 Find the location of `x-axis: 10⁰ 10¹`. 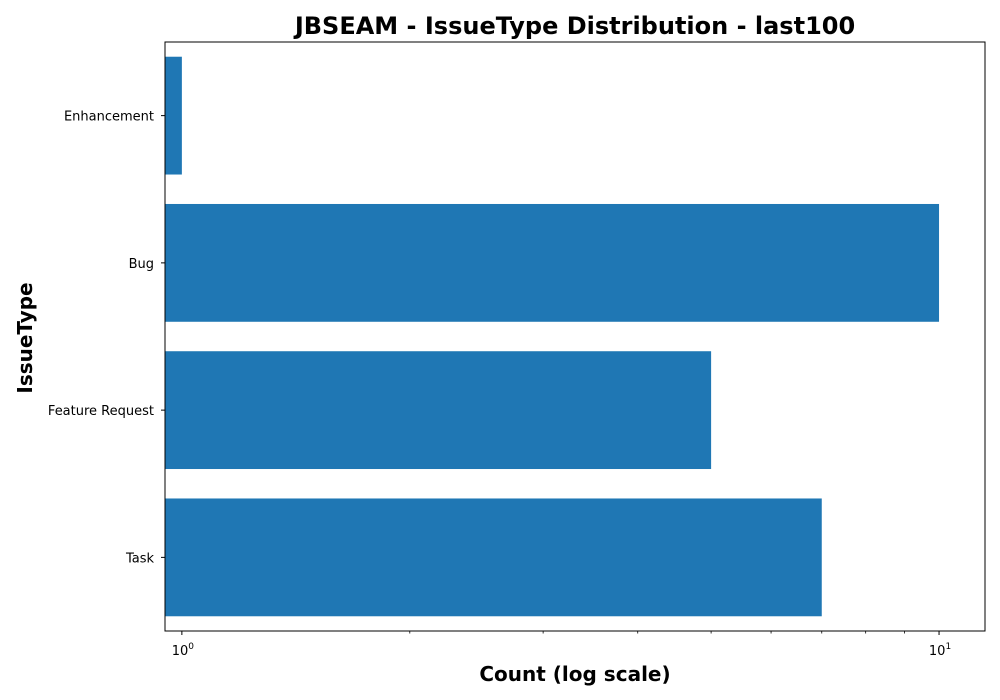

x-axis: 10⁰ 10¹ is located at coordinates (561, 645).